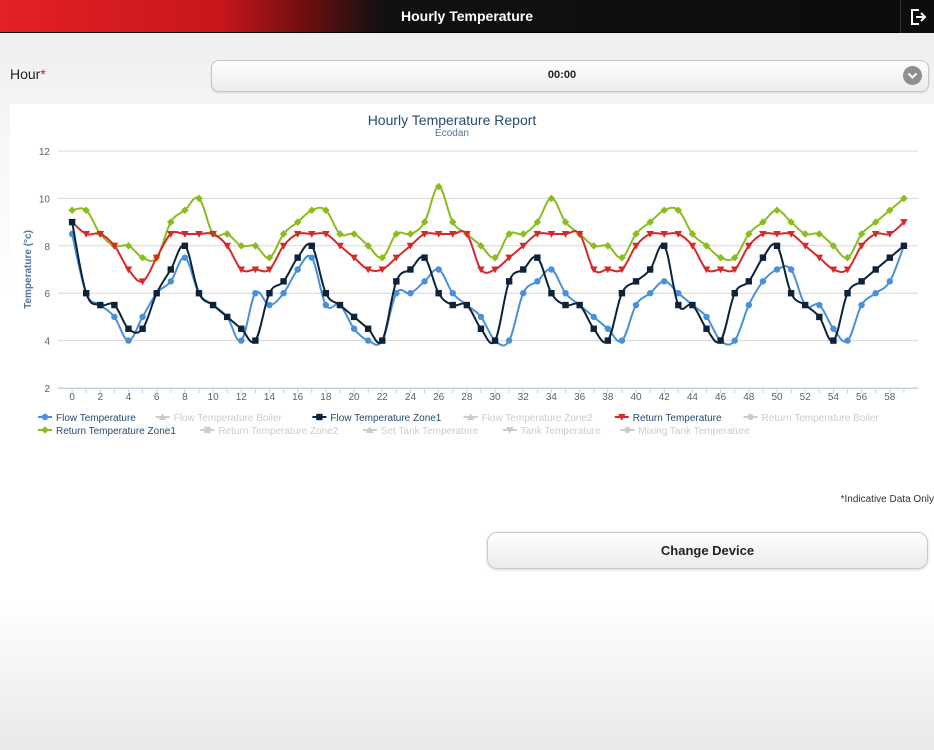  Describe the element at coordinates (270, 397) in the screenshot. I see `x-tick-label: 14` at that location.